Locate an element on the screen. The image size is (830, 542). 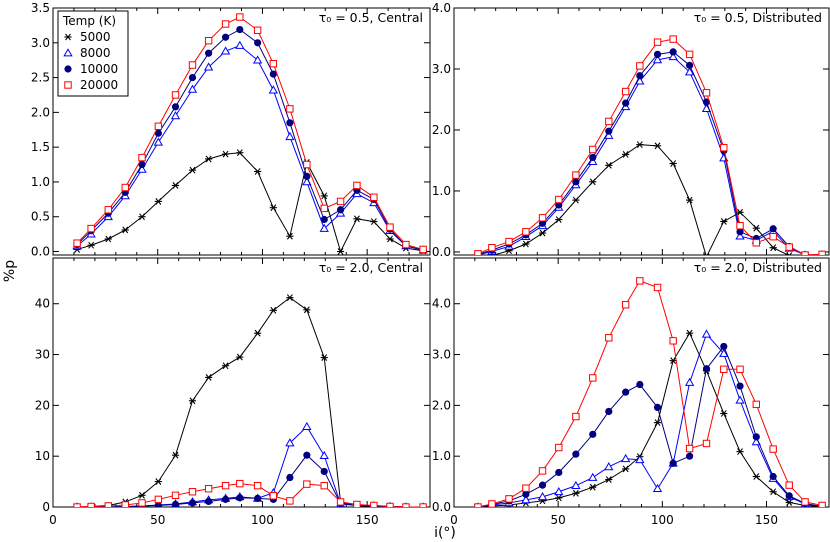
x-tick-label: 50 is located at coordinates (157, 520).